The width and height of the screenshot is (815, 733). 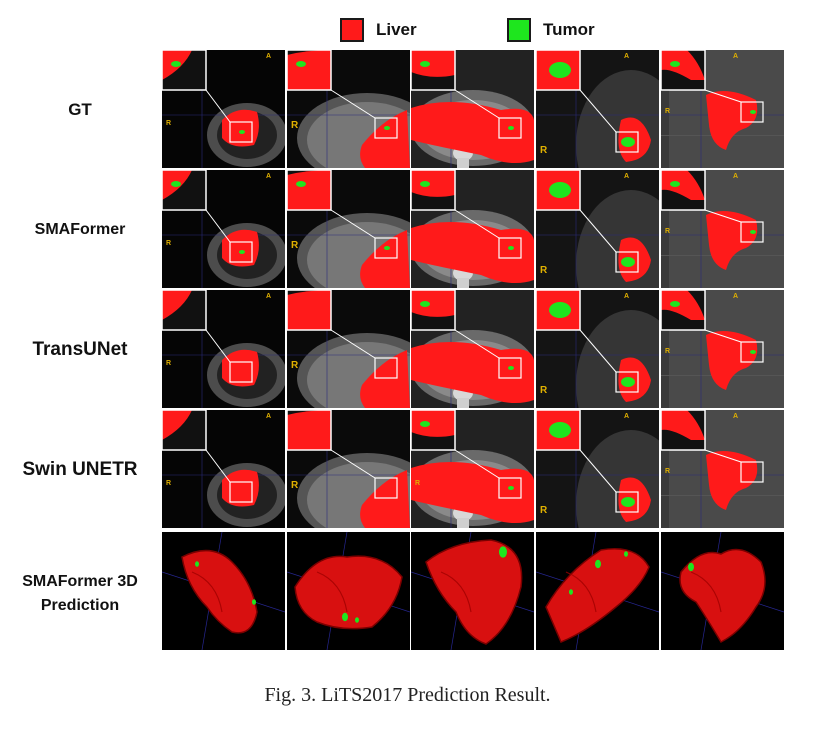 What do you see at coordinates (396, 29) in the screenshot?
I see `legend-label-liver: Liver` at bounding box center [396, 29].